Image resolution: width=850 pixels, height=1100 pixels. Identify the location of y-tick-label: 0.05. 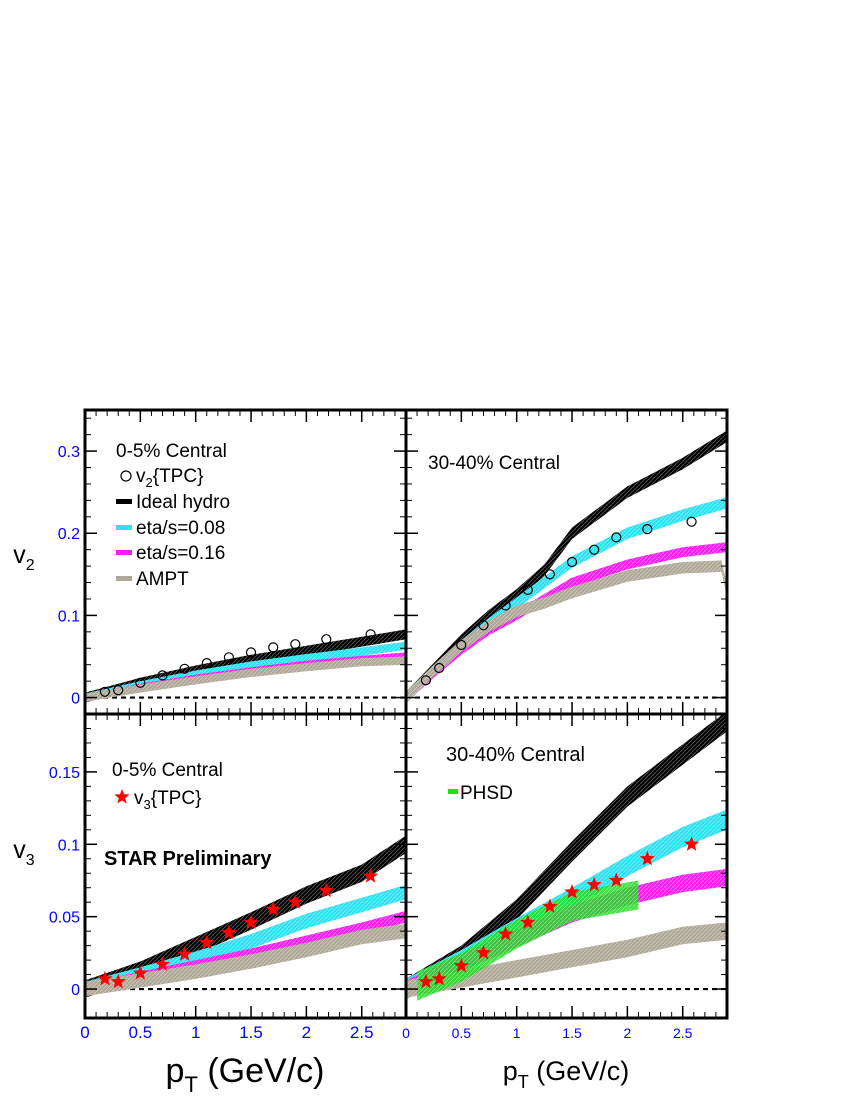
(64, 918).